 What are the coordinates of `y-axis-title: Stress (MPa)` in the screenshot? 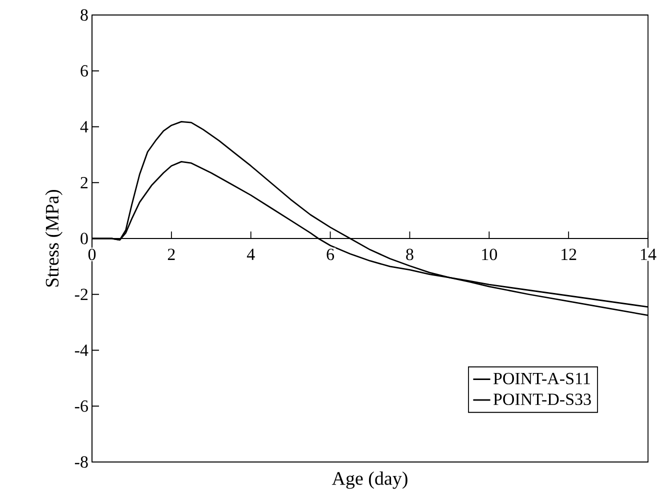 It's located at (53, 238).